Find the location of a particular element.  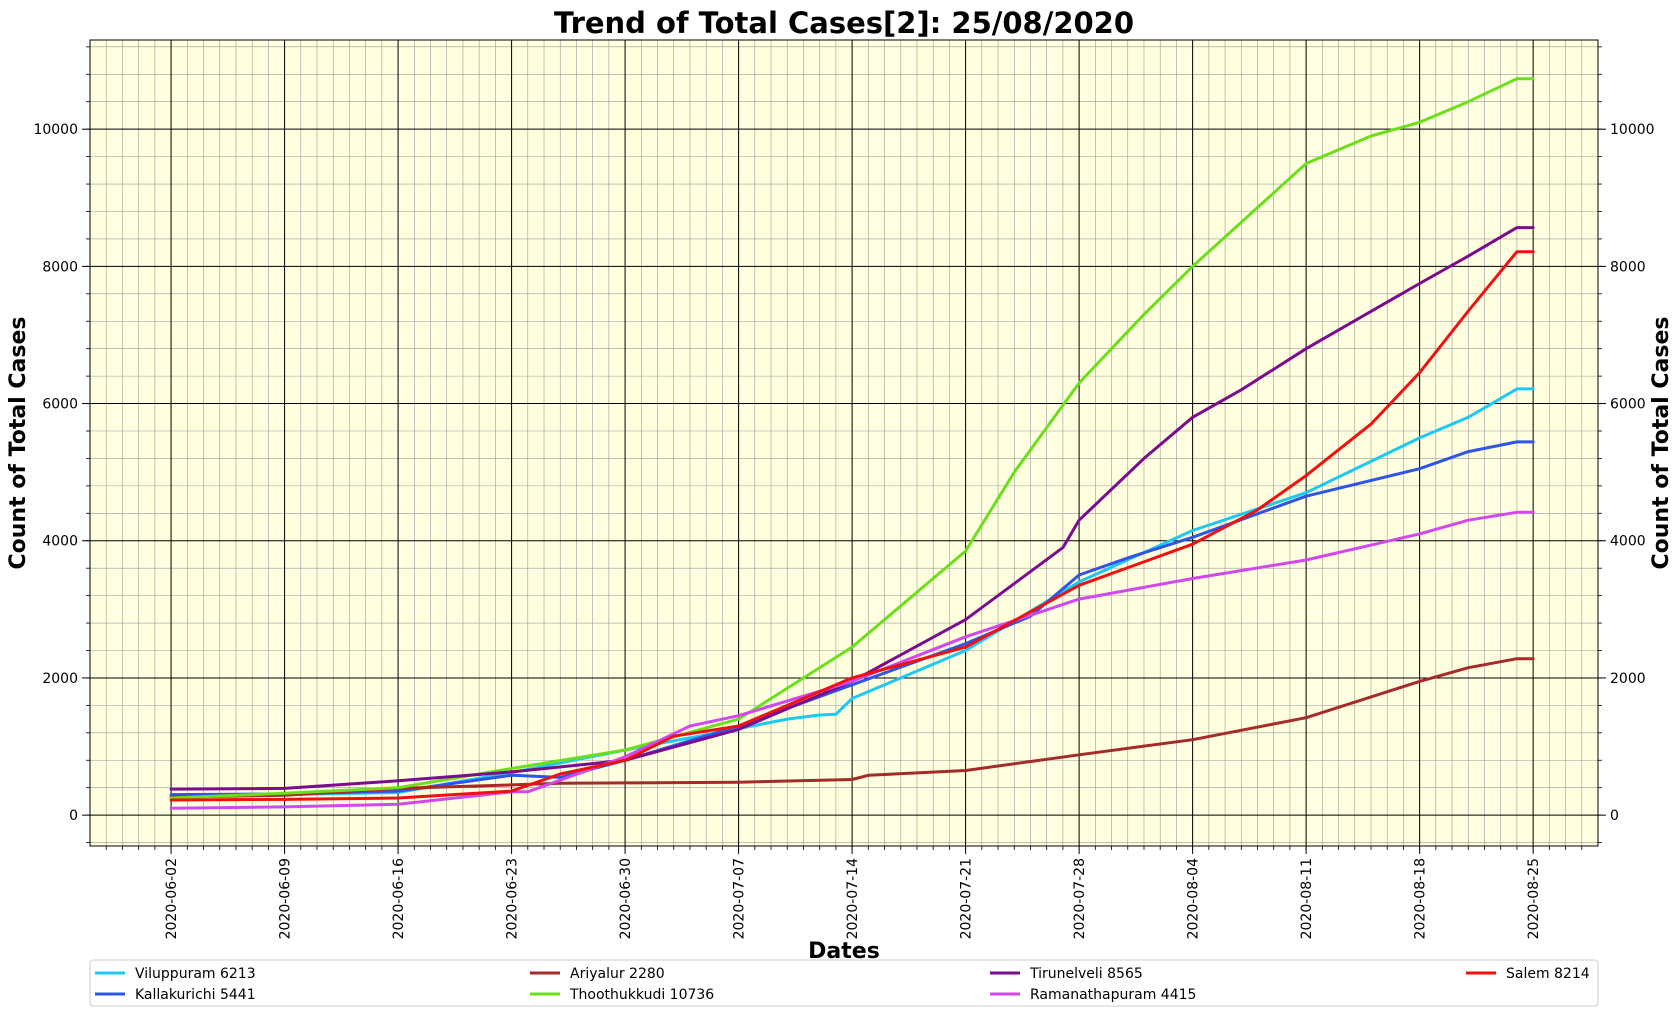

legend-entry: Kallakurichi 5441 is located at coordinates (195, 995).